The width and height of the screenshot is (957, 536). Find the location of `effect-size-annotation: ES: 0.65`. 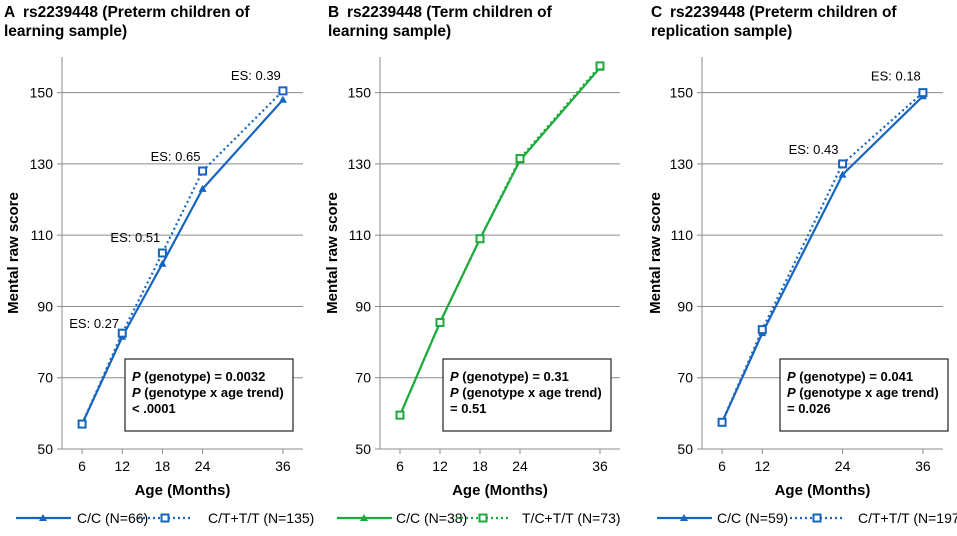

effect-size-annotation: ES: 0.65 is located at coordinates (176, 156).